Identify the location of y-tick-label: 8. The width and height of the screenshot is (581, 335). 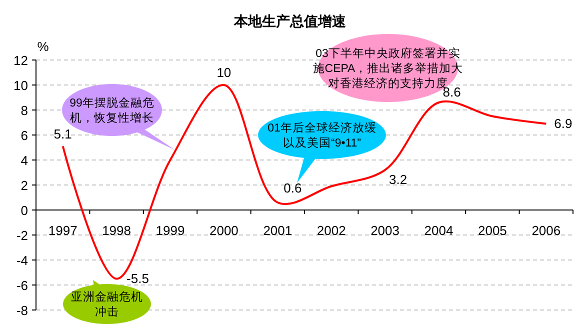
(24, 110).